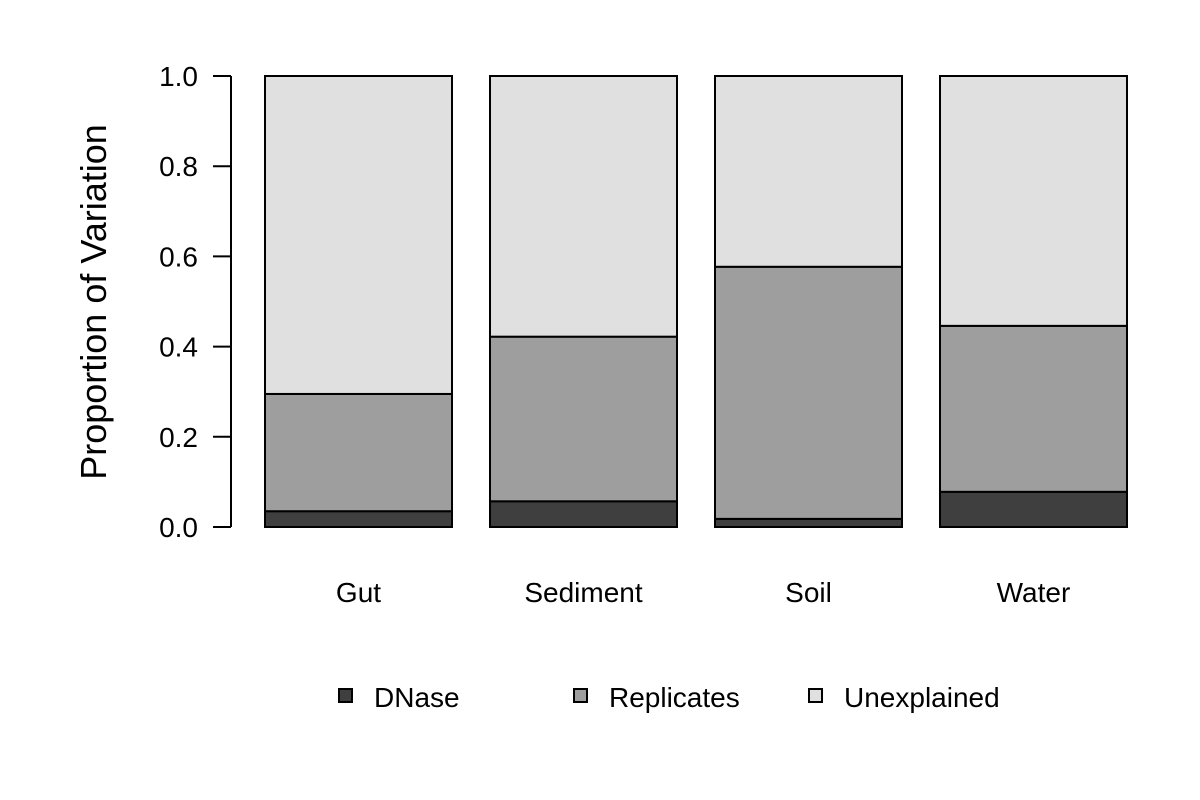 This screenshot has height=800, width=1200. Describe the element at coordinates (583, 514) in the screenshot. I see `bar-segment-dnase-sediment` at that location.